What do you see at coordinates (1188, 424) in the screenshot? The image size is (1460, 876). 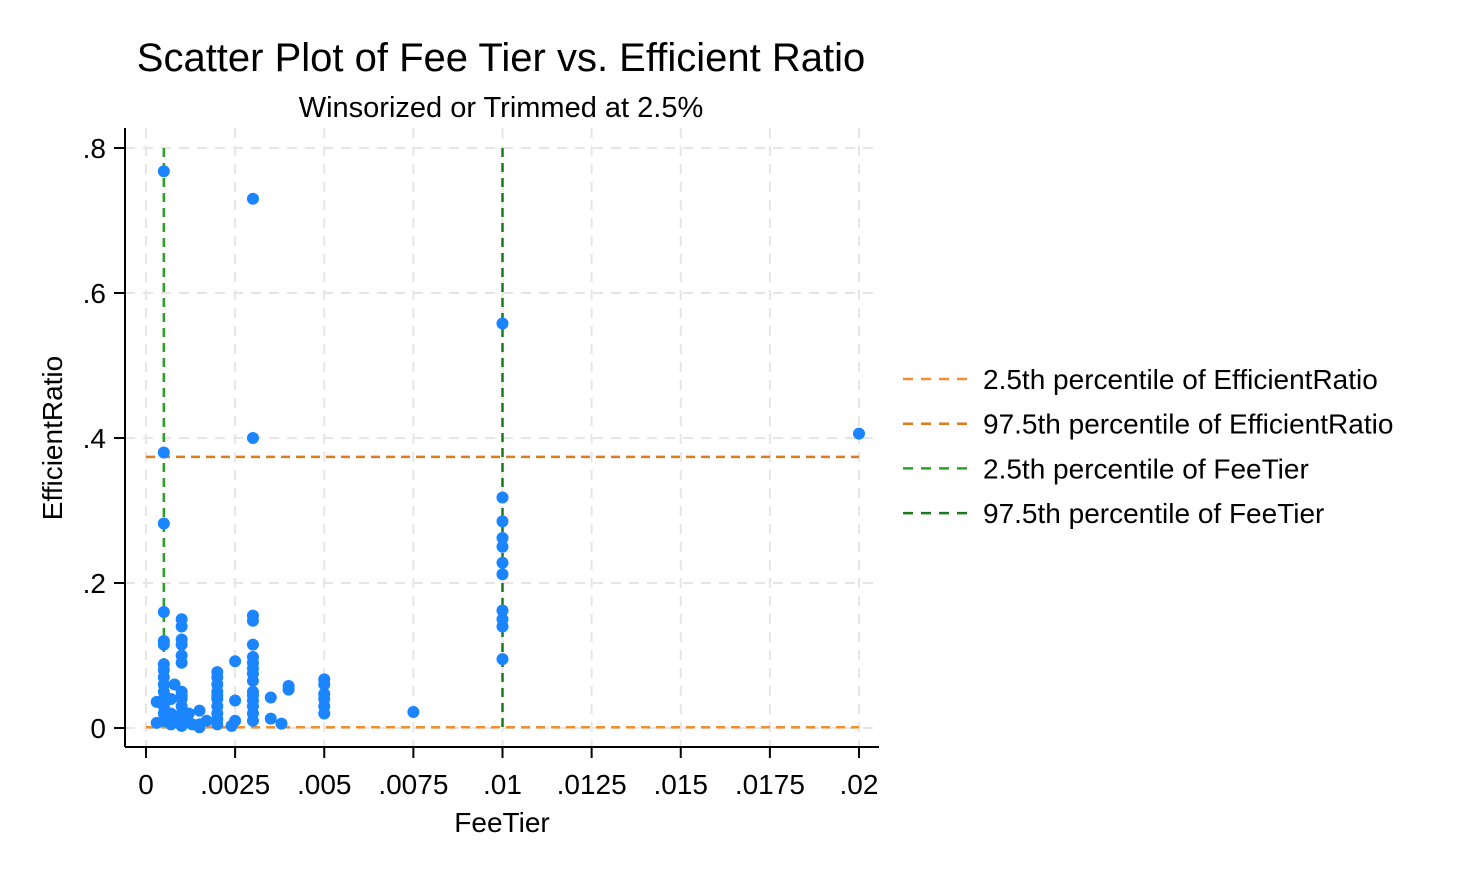 I see `legend-label: 97.5th percentile of EfficientRatio` at bounding box center [1188, 424].